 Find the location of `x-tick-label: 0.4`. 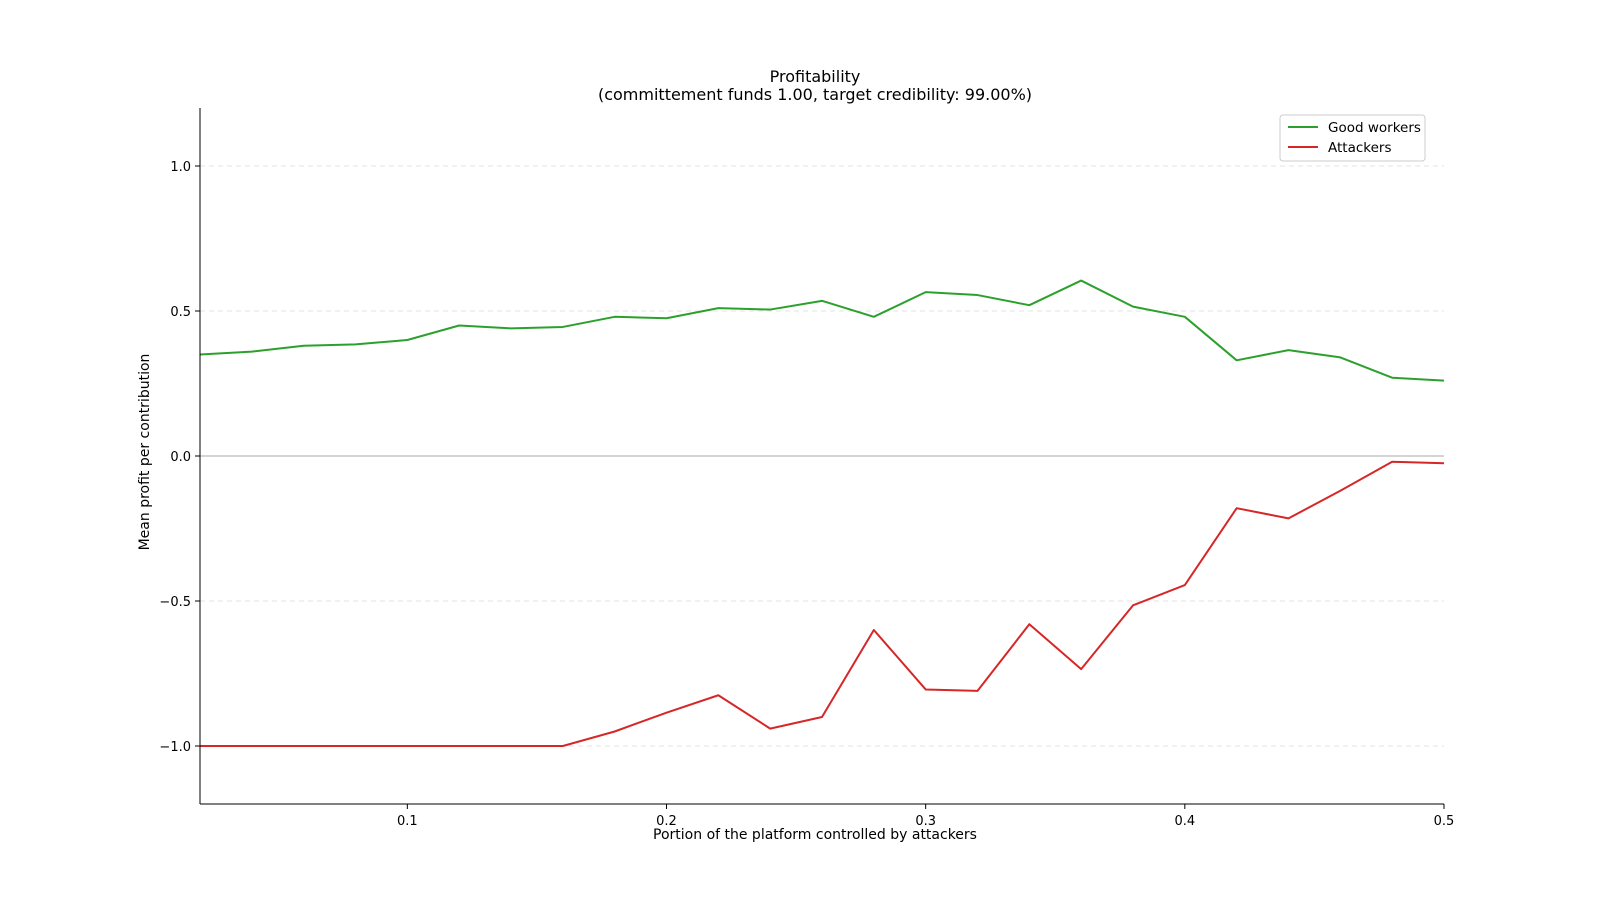

x-tick-label: 0.4 is located at coordinates (1184, 821).